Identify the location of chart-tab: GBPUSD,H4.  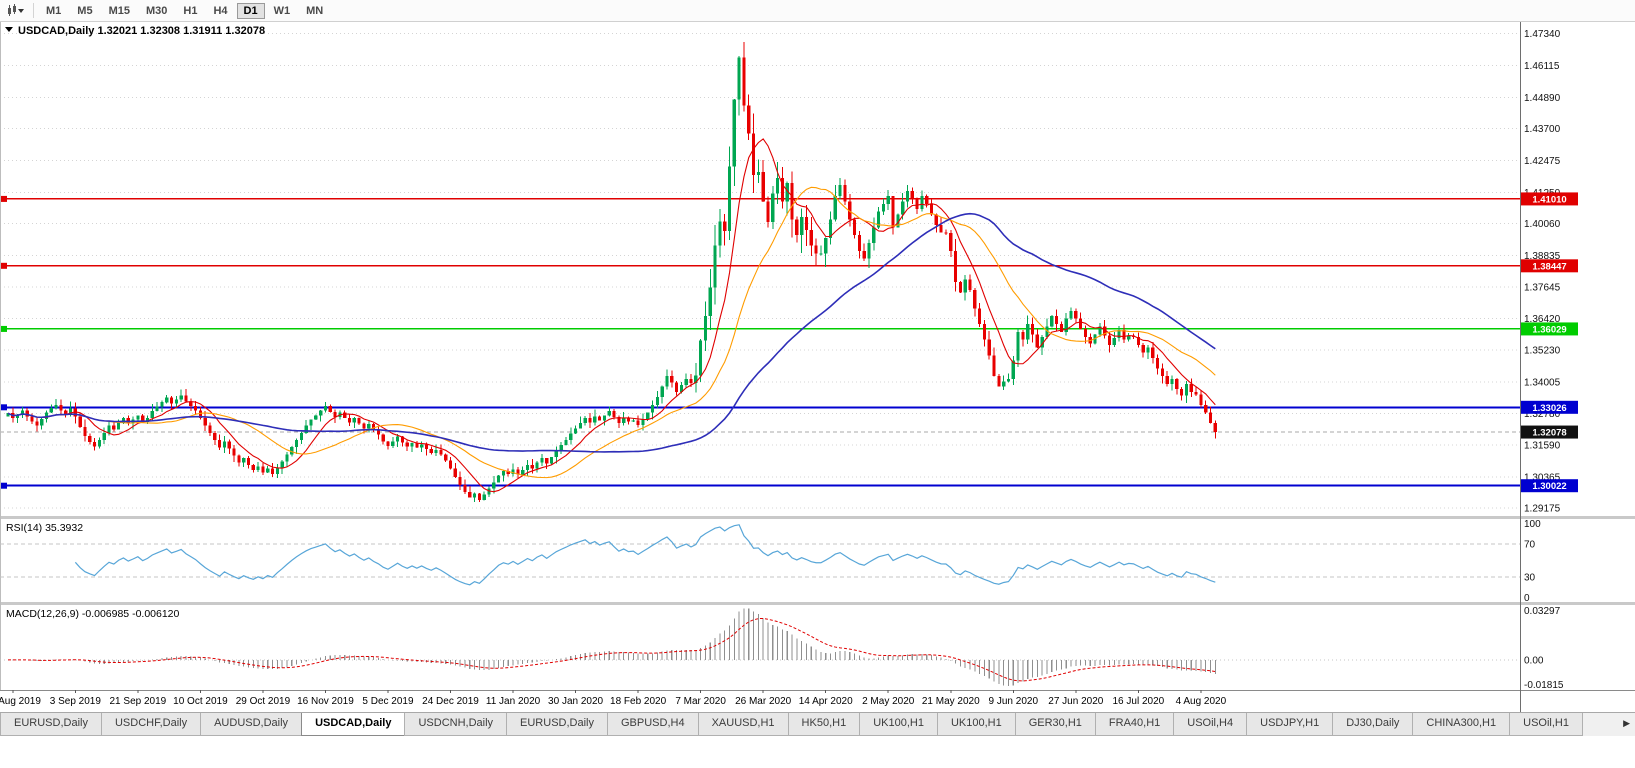
(653, 724).